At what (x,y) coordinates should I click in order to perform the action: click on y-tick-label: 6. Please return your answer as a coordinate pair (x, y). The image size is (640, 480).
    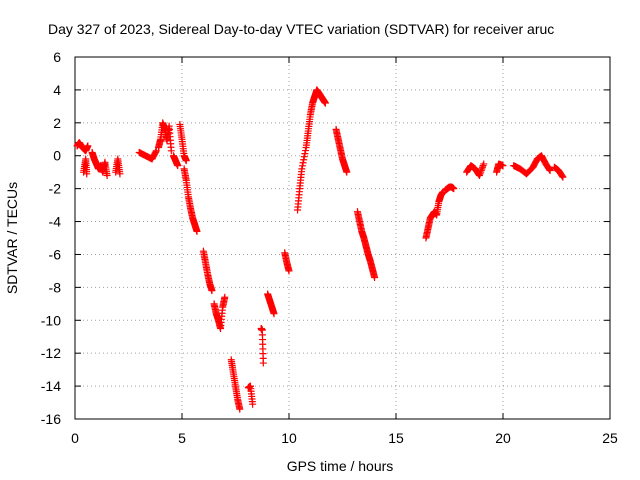
    Looking at the image, I should click on (57, 57).